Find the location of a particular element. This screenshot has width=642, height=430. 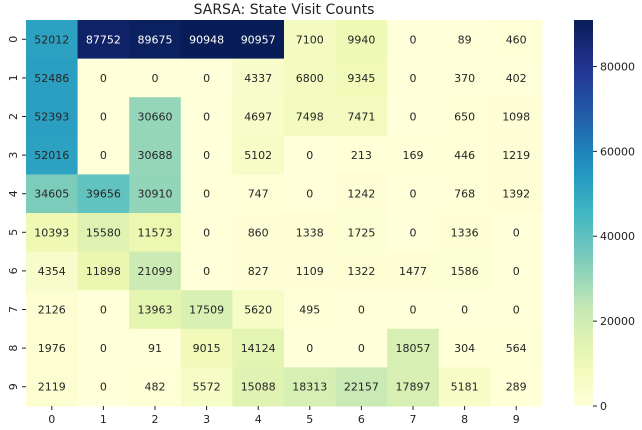

cell-value-label: 1219 is located at coordinates (516, 155).